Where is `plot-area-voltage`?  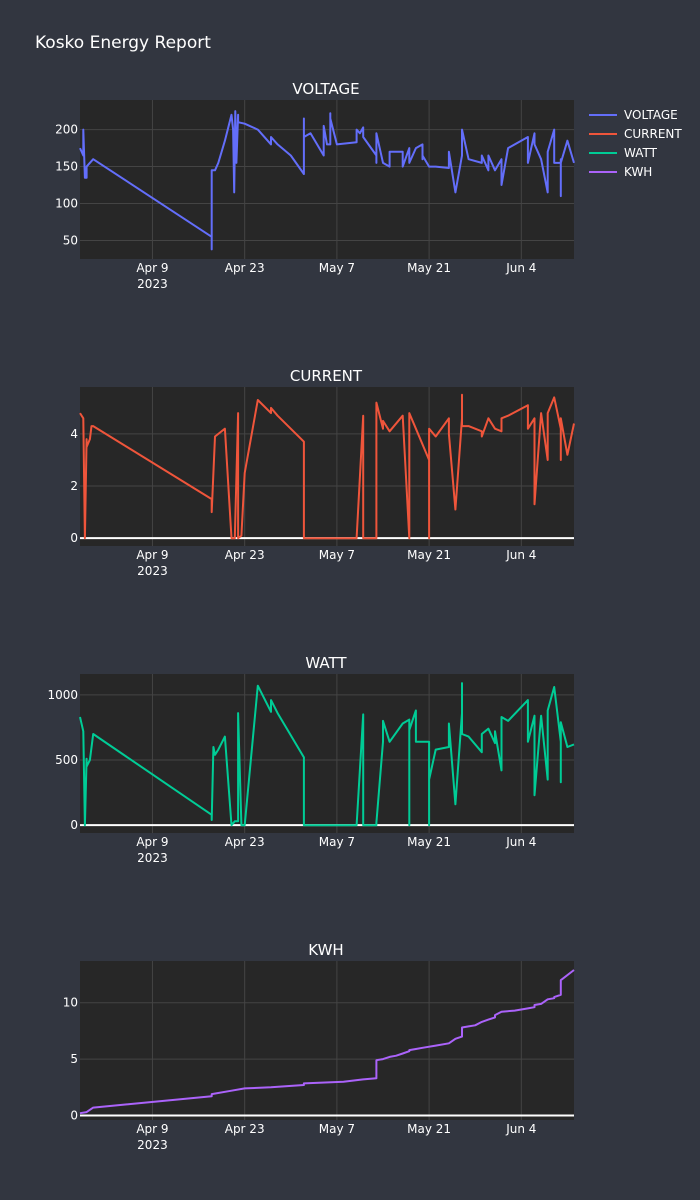 plot-area-voltage is located at coordinates (327, 179).